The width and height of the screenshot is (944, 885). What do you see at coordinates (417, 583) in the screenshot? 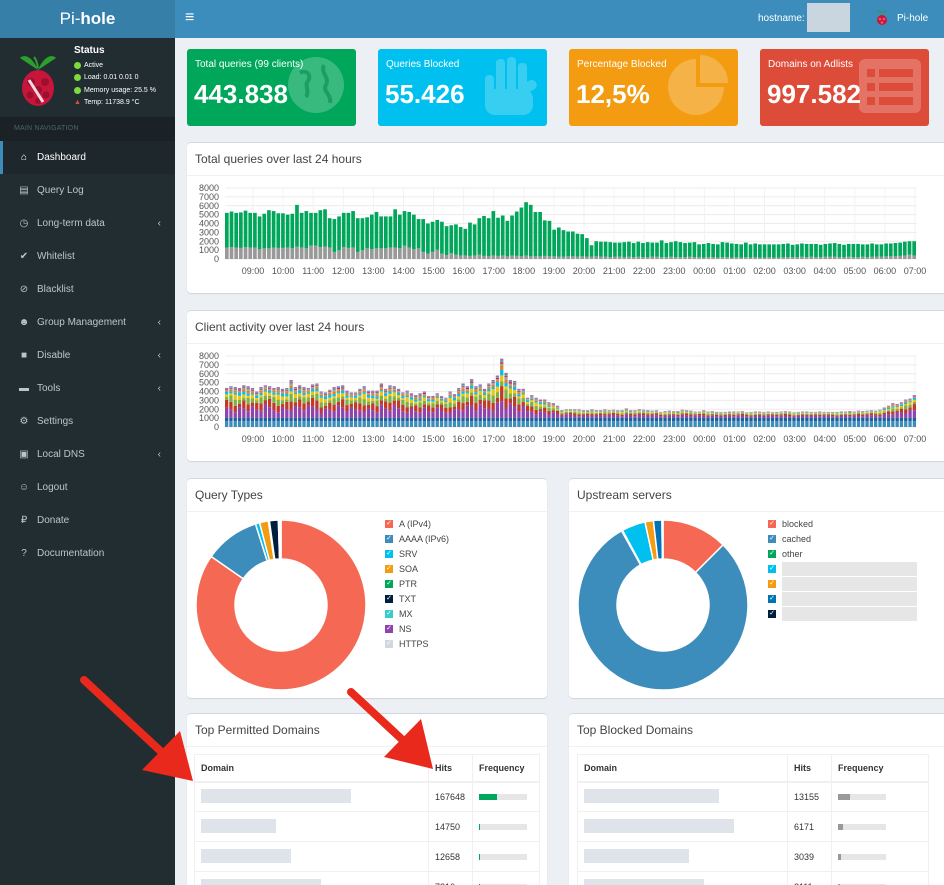
I see `legend-item: ✓ PTR` at bounding box center [417, 583].